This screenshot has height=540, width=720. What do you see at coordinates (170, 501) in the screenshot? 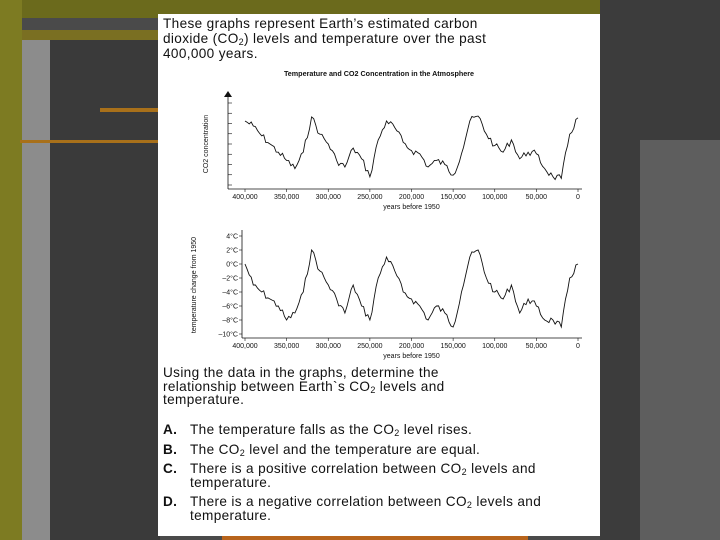
I see `option-letter: D.` at bounding box center [170, 501].